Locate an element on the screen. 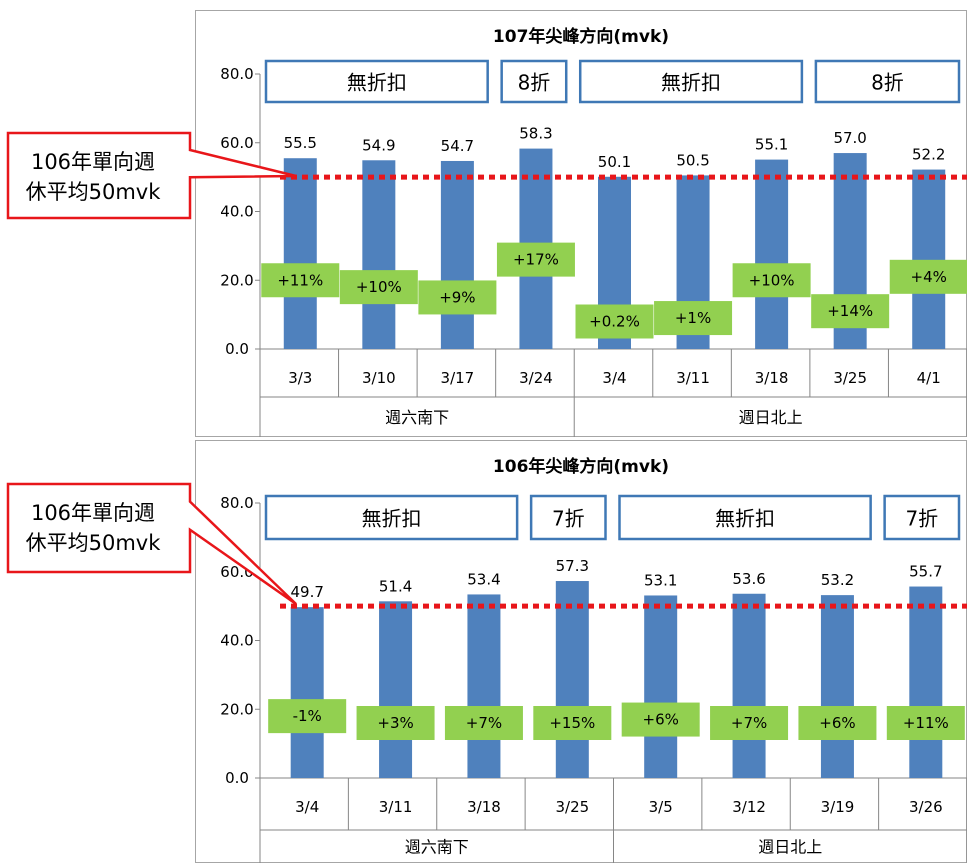 The height and width of the screenshot is (863, 967). x-tick-label: 3/12 is located at coordinates (749, 807).